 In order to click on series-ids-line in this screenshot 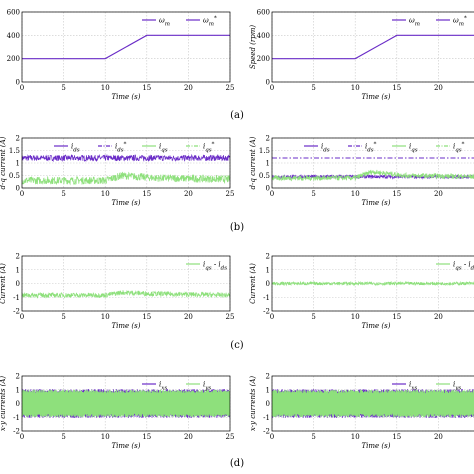, I will do `click(126, 158)`.